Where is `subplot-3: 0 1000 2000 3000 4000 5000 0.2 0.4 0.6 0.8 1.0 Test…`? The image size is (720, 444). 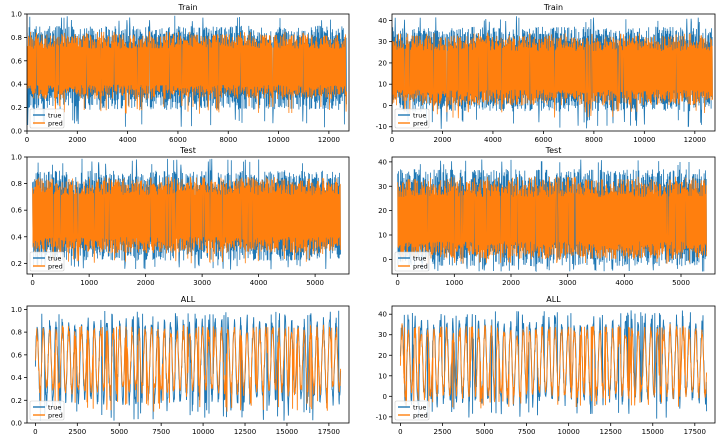
subplot-3: 0 1000 2000 3000 4000 5000 0.2 0.4 0.6 0.8 1.0 Test… is located at coordinates (180, 216).